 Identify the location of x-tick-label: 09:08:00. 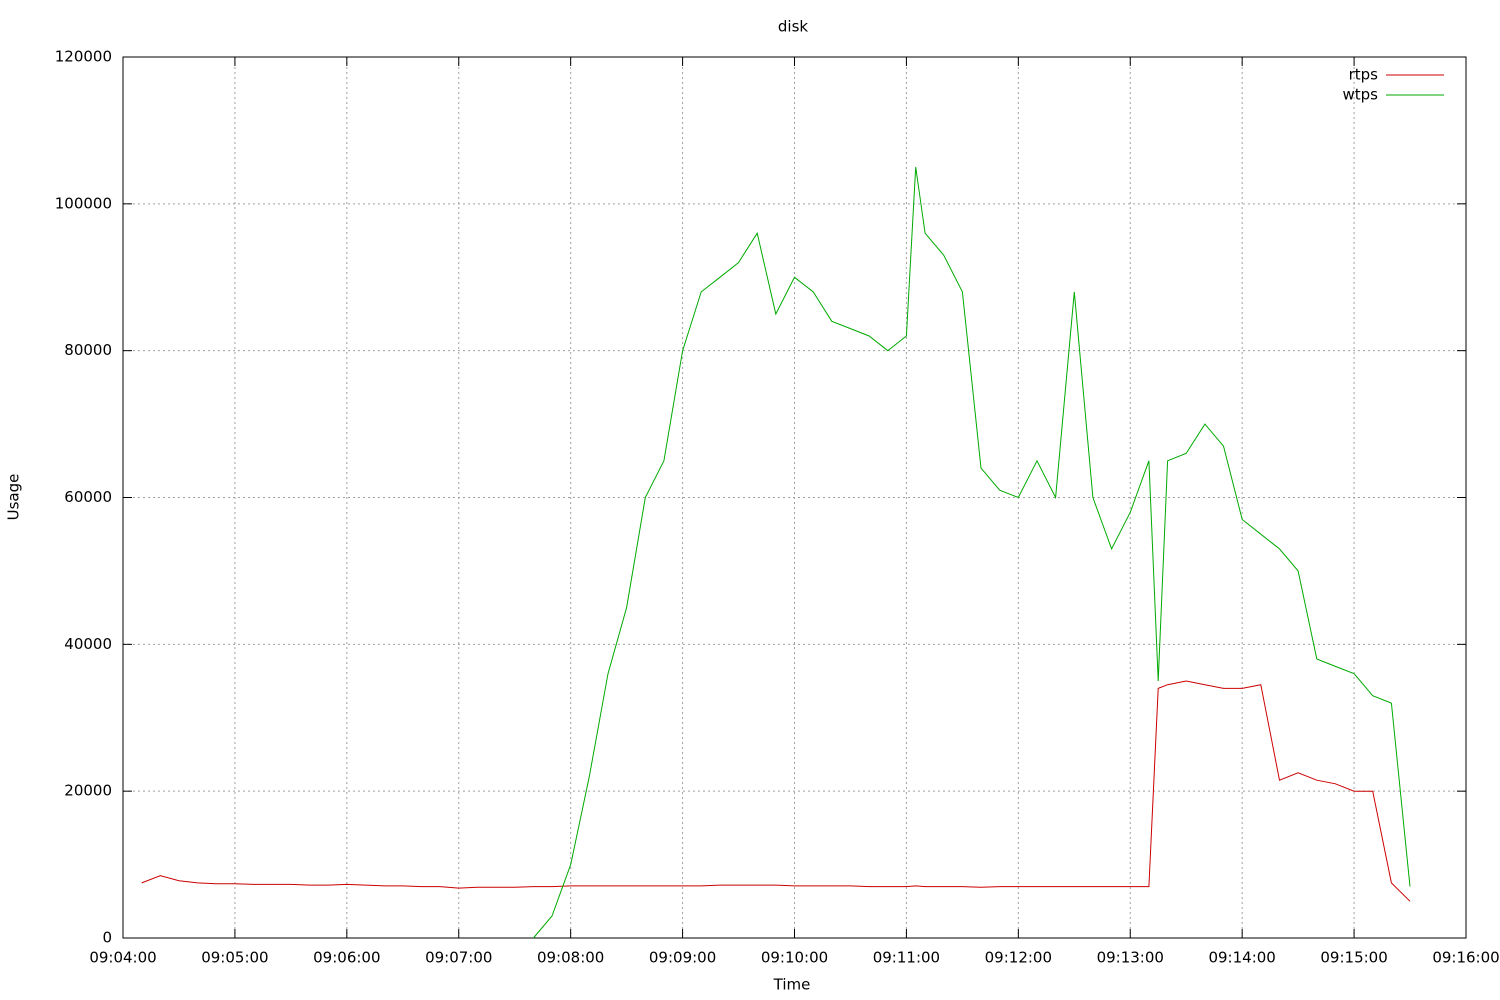
(570, 958).